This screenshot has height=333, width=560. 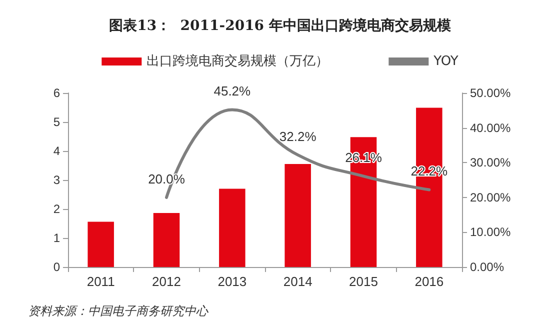 What do you see at coordinates (56, 93) in the screenshot?
I see `y-tick-label: 6` at bounding box center [56, 93].